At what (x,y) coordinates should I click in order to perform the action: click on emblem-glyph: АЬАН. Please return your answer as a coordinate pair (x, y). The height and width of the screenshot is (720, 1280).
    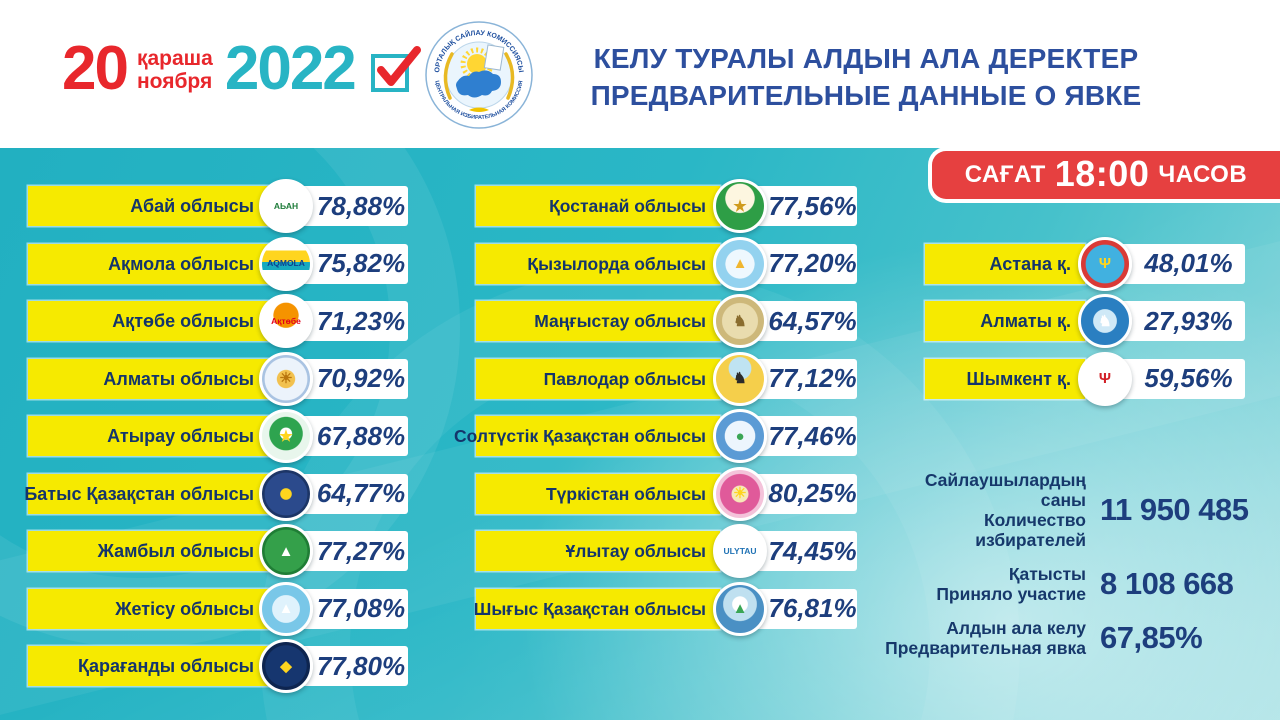
    Looking at the image, I should click on (286, 205).